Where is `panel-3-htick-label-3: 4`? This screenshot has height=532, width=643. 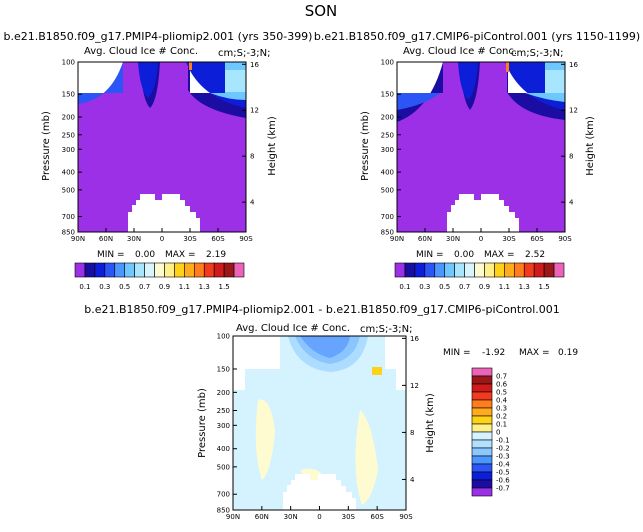 panel-3-htick-label-3: 4 is located at coordinates (412, 480).